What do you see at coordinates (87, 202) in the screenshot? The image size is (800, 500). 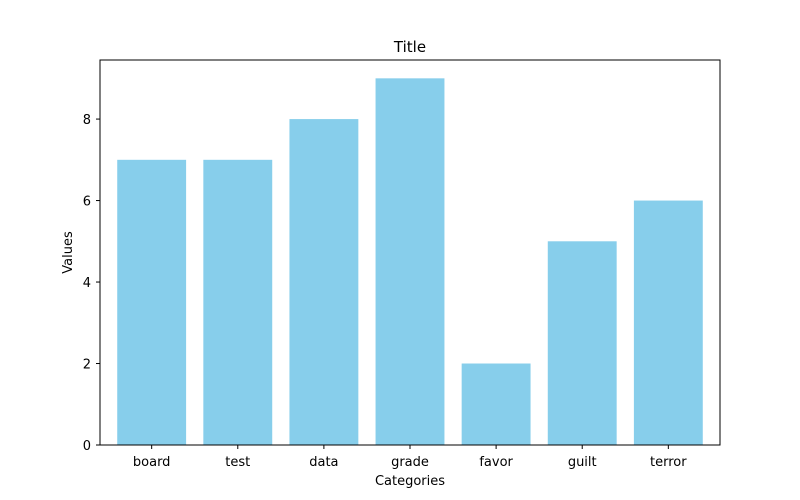 I see `y-tick-label: 6` at bounding box center [87, 202].